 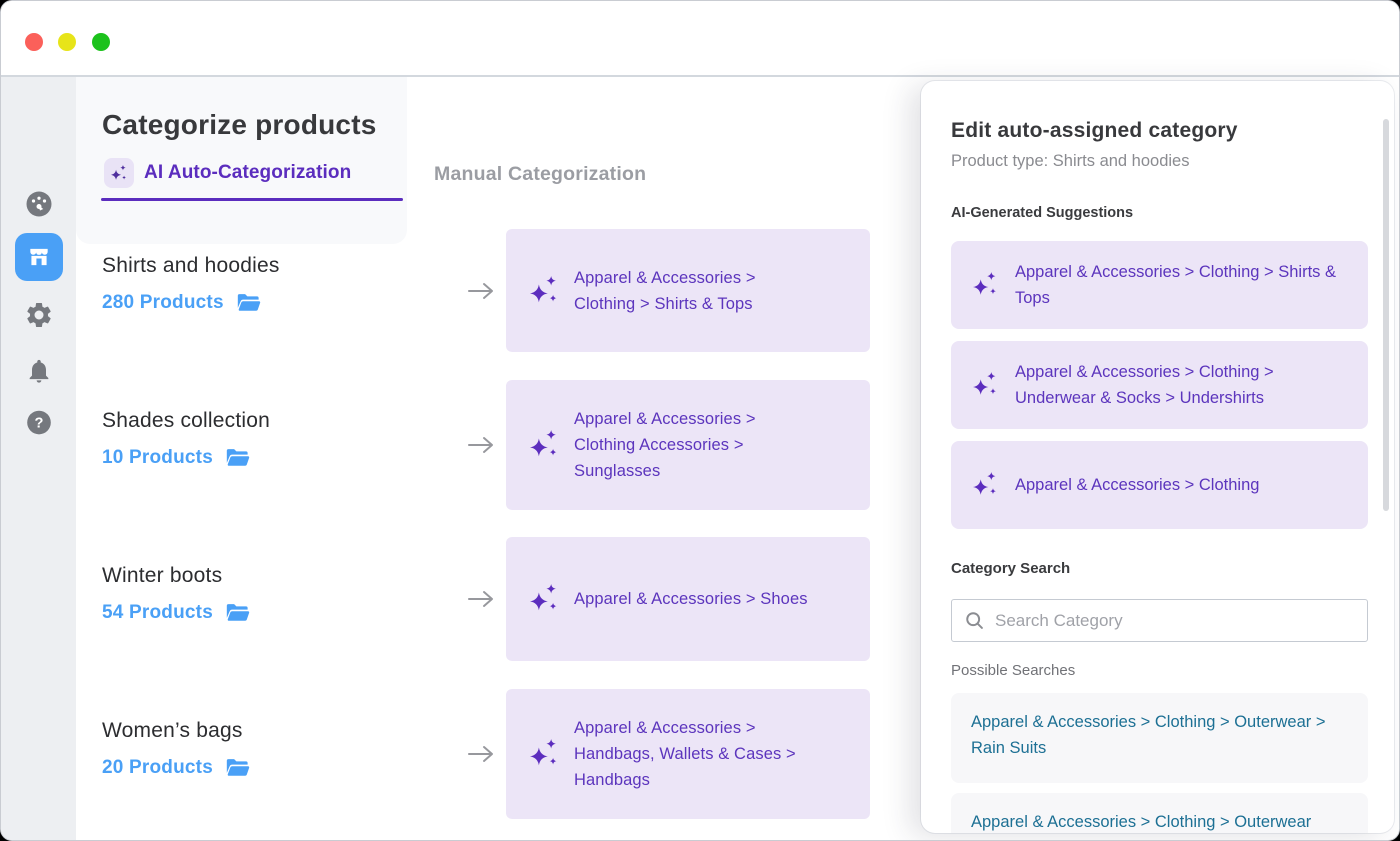 I want to click on dashboard-icon, so click(x=39, y=204).